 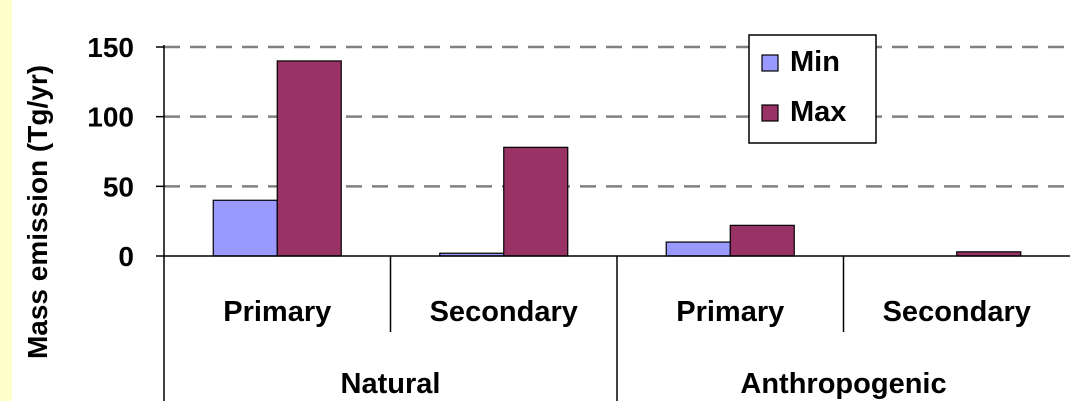 I want to click on y-tick-label-100: 100, so click(x=110, y=117).